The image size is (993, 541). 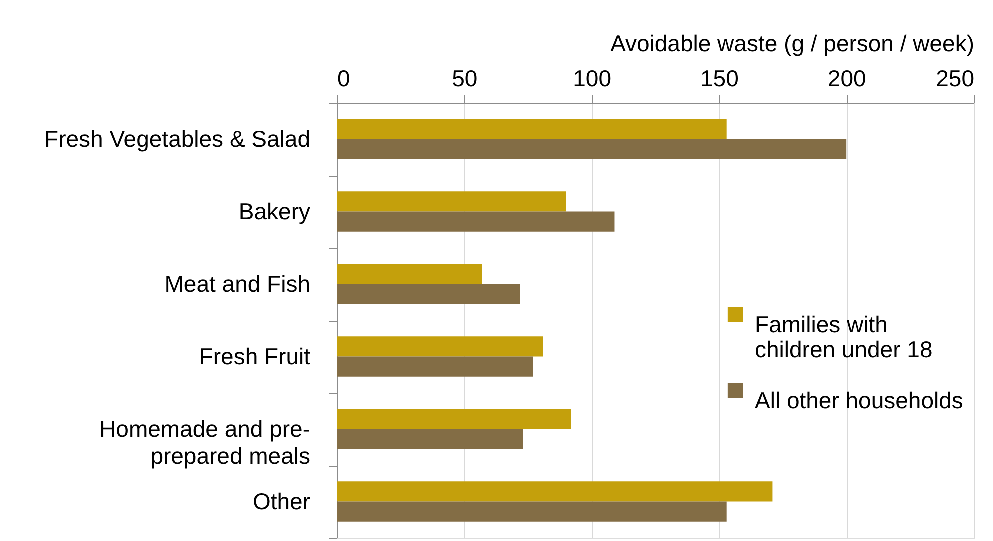 I want to click on y-tick-label: Fresh Fruit, so click(x=255, y=356).